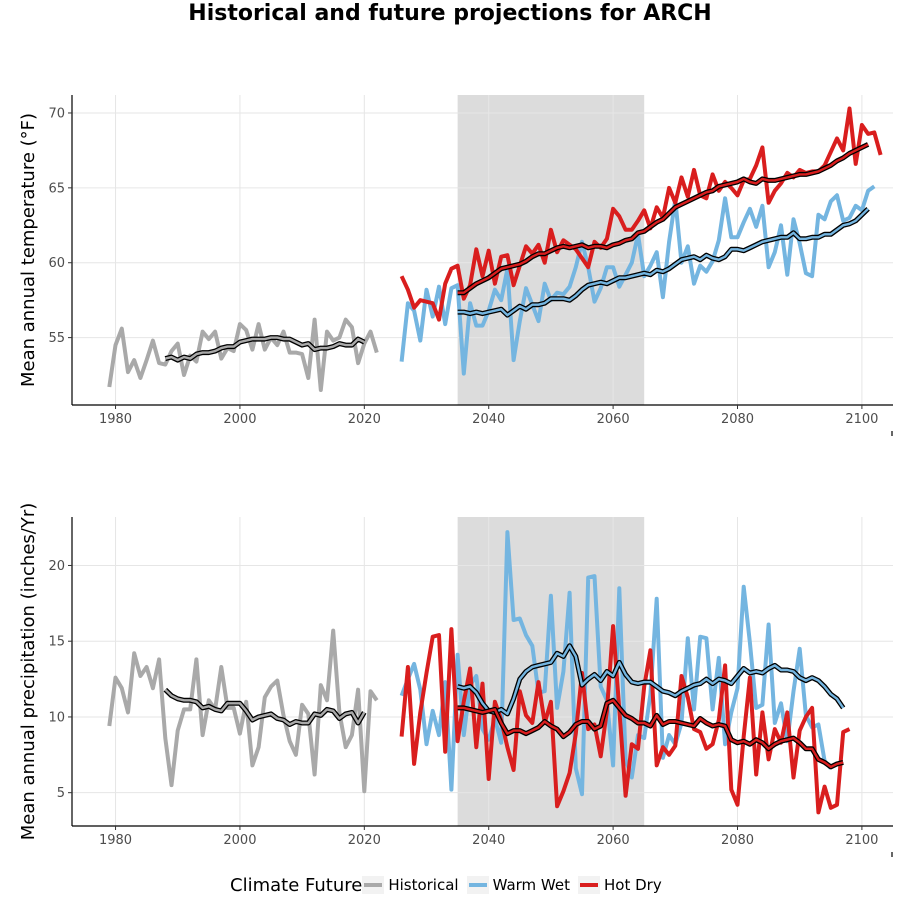  What do you see at coordinates (531, 885) in the screenshot?
I see `legend-label-warm-wet: Warm Wet` at bounding box center [531, 885].